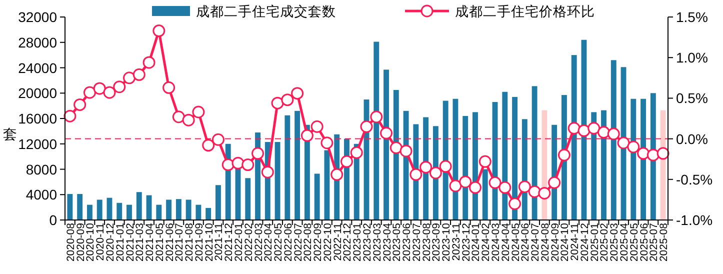  I want to click on y-tick-label: 28000, so click(38, 42).